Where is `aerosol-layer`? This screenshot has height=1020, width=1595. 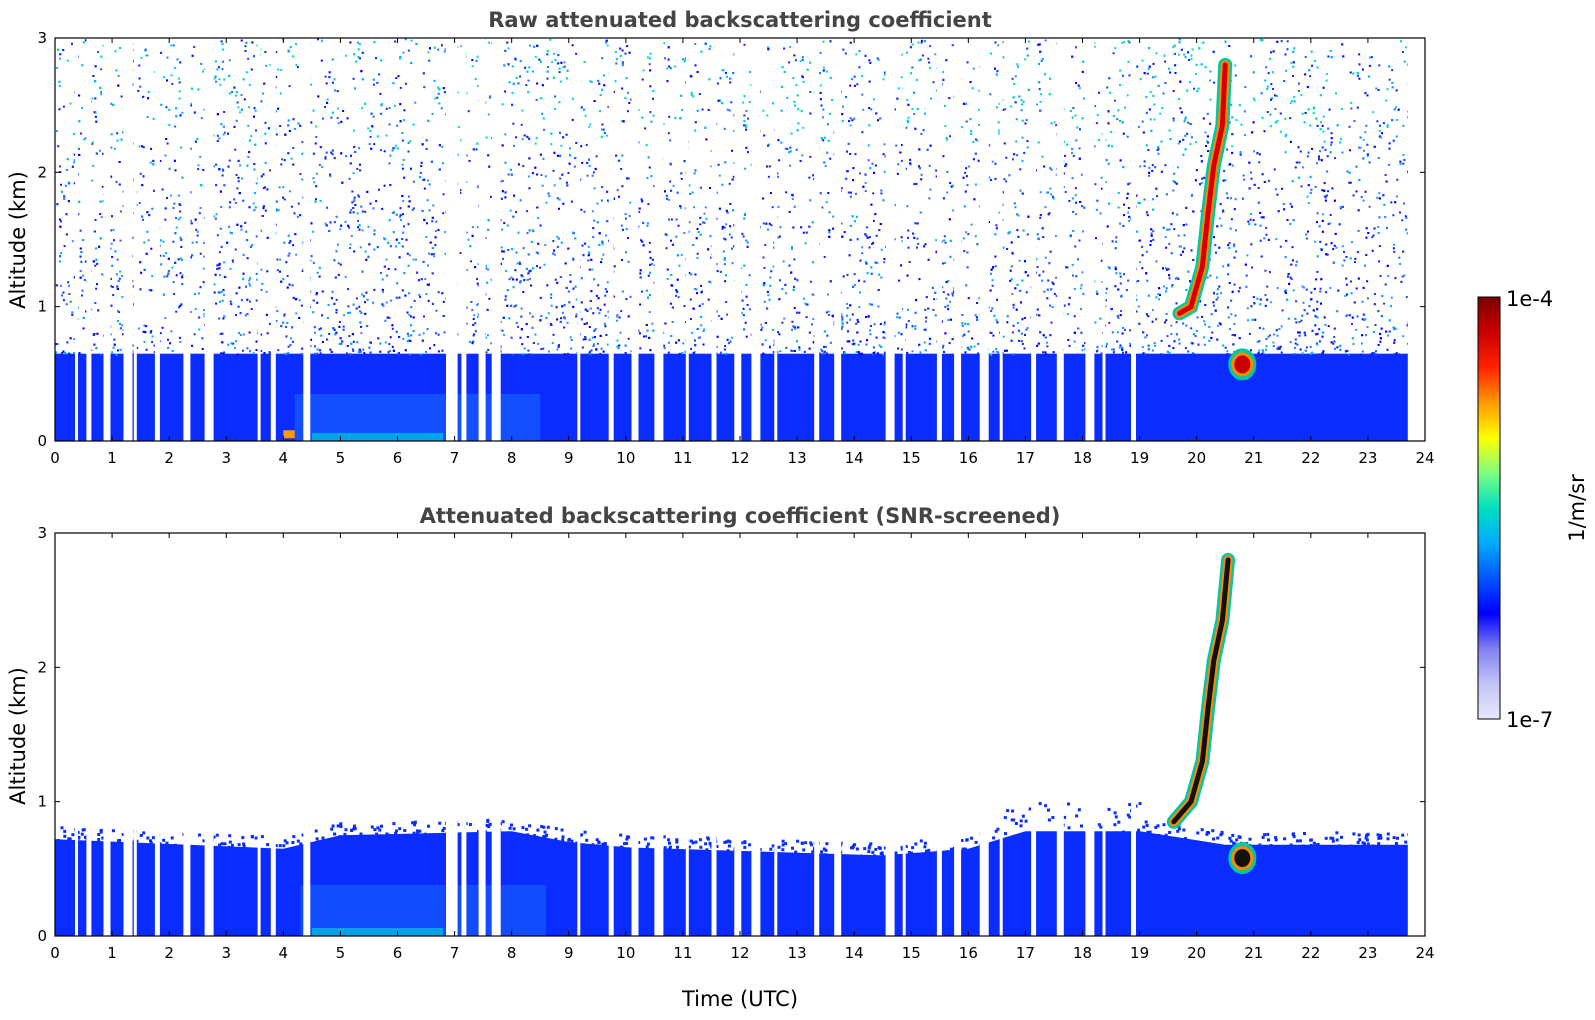 aerosol-layer is located at coordinates (423, 910).